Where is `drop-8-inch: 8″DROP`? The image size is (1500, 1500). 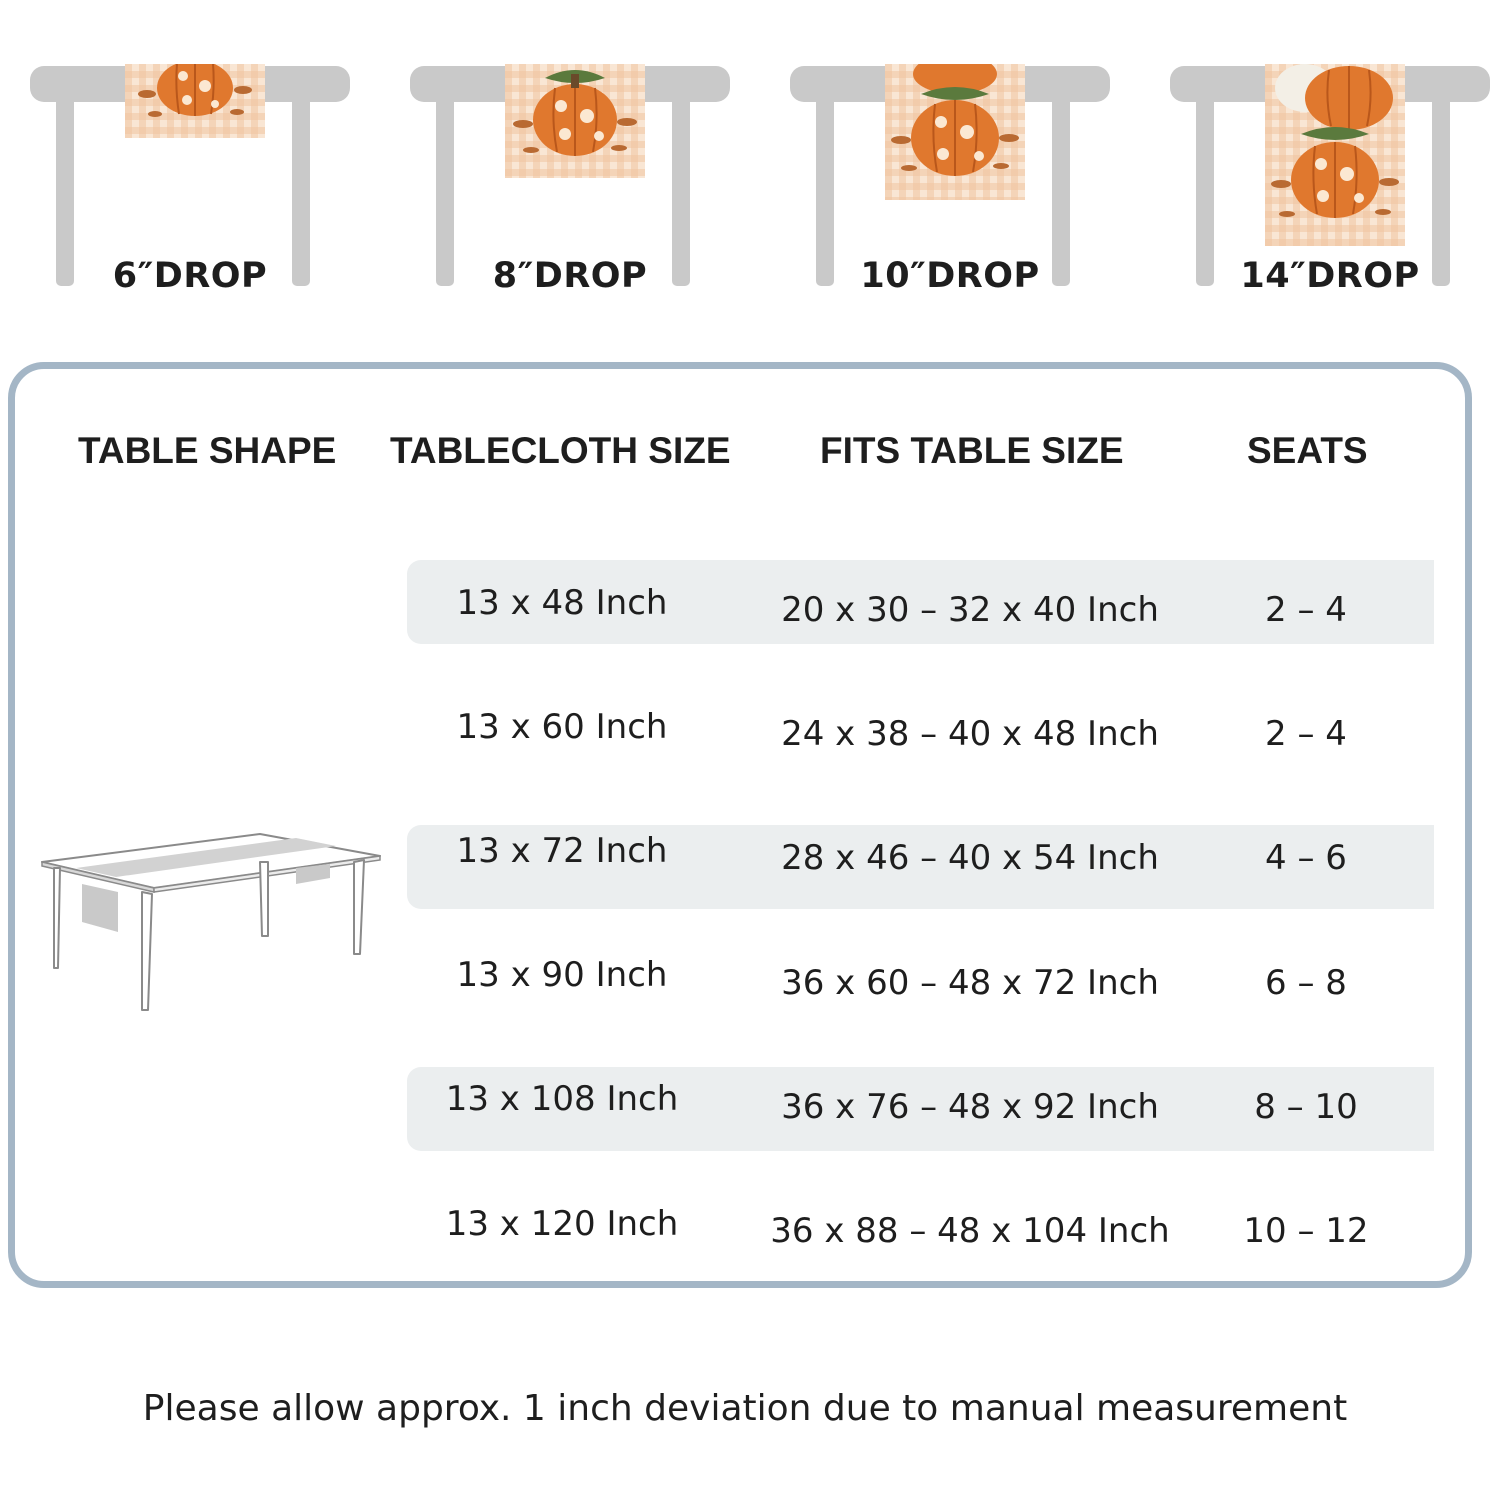
drop-8-inch: 8″DROP is located at coordinates (570, 185).